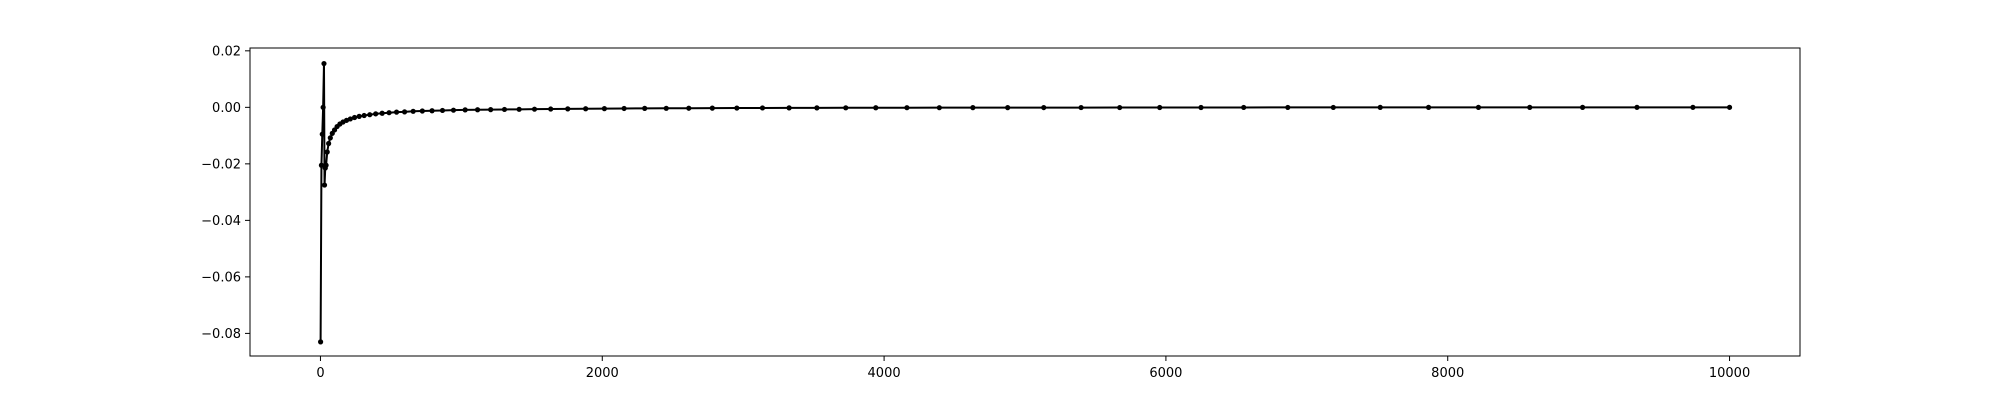 This screenshot has width=2000, height=400. What do you see at coordinates (226, 108) in the screenshot?
I see `y-tick-label: 0.00` at bounding box center [226, 108].